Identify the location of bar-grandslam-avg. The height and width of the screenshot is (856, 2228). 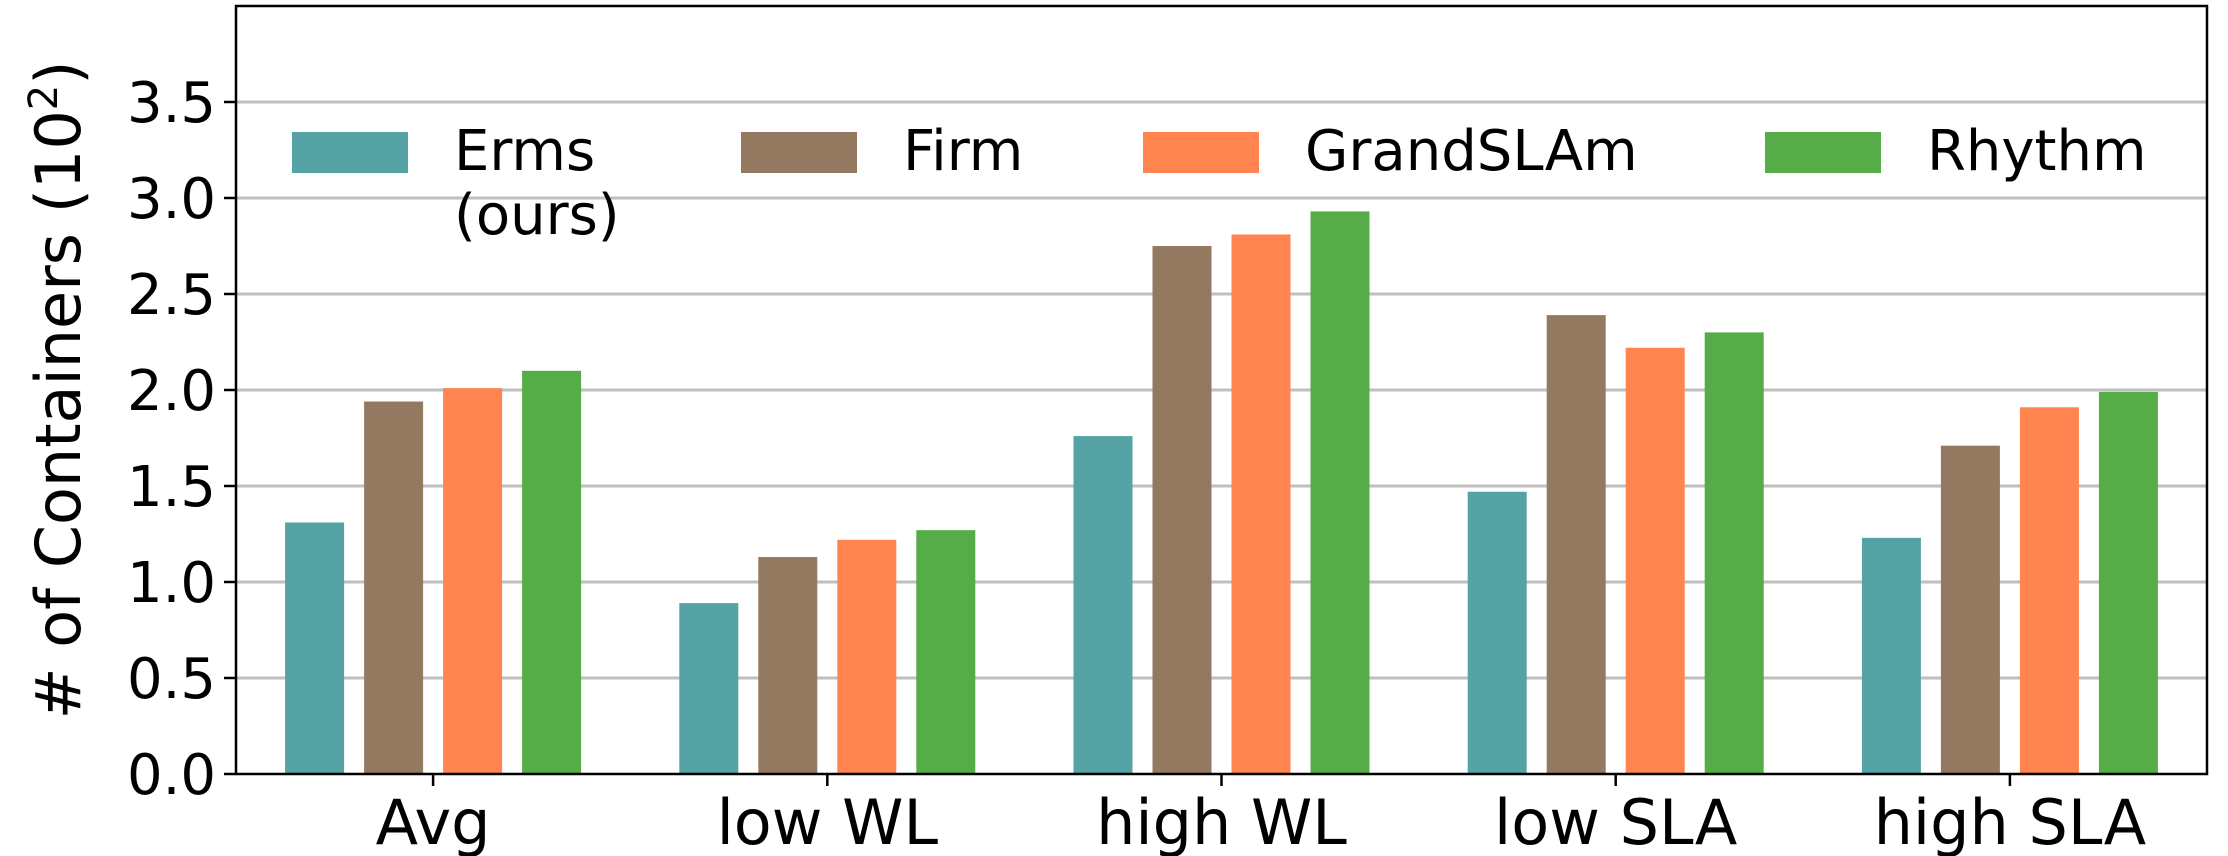
(473, 581).